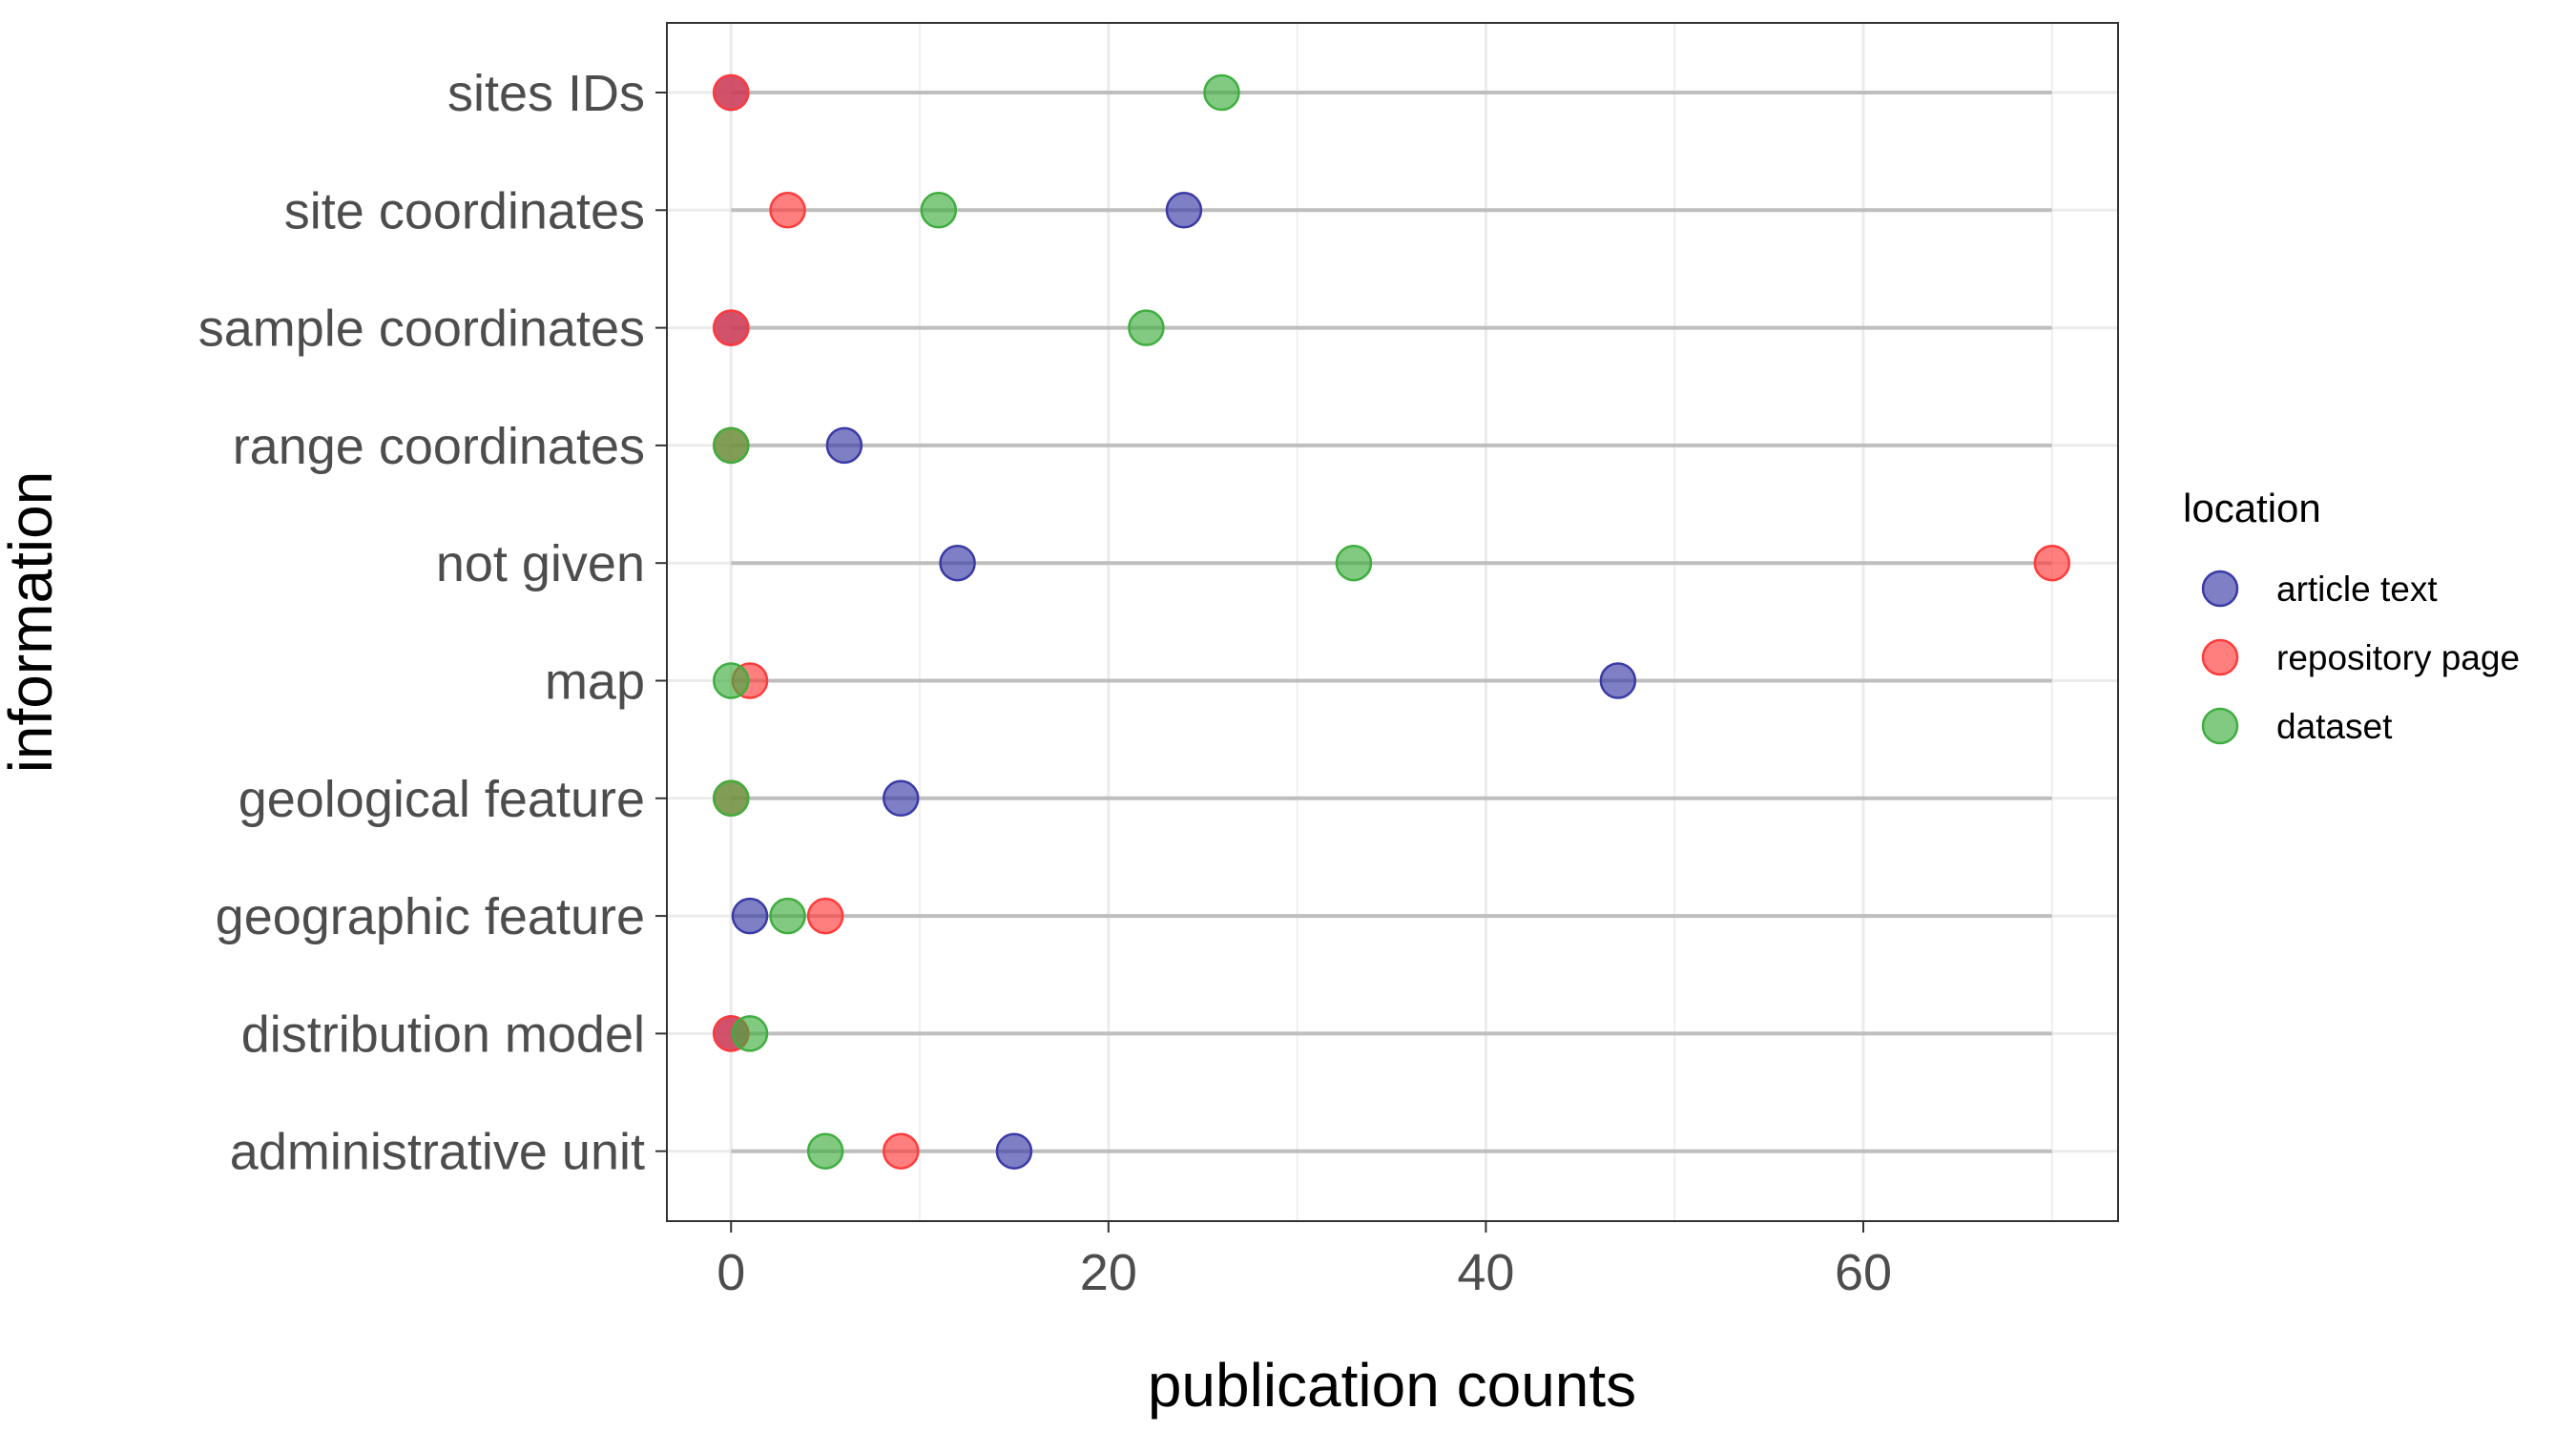 The height and width of the screenshot is (1431, 2576). I want to click on y-tick-label: range coordinates, so click(439, 446).